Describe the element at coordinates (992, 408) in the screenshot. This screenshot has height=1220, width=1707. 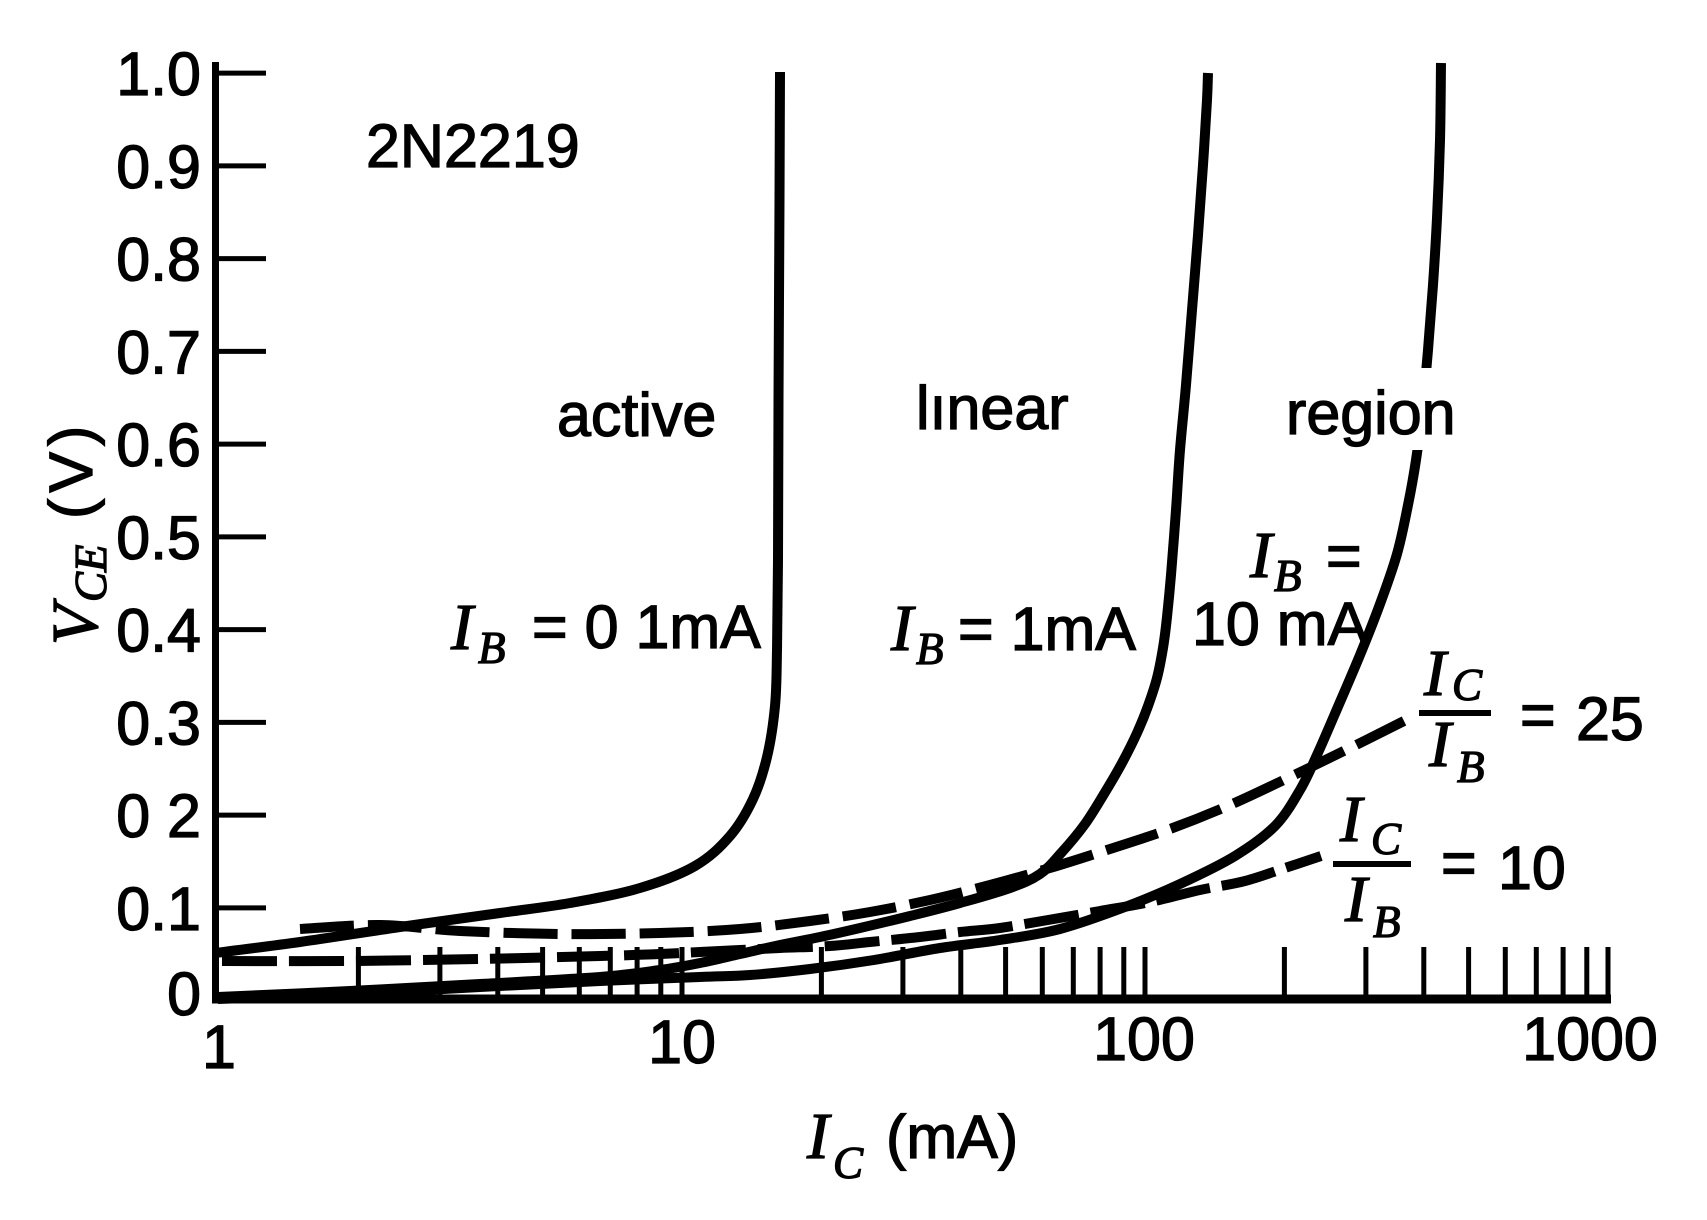
I see `svg-text: lınear` at that location.